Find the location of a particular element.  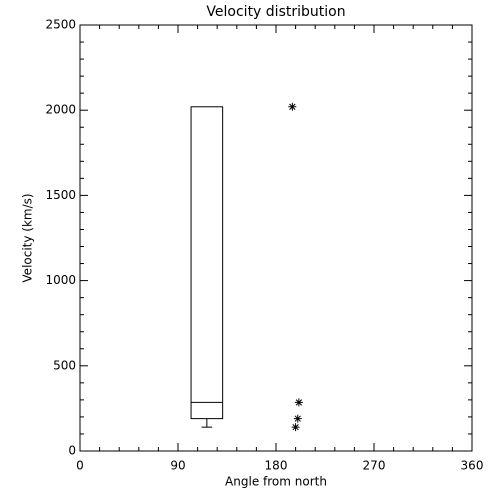

y-tick-label: 1000 is located at coordinates (60, 280).